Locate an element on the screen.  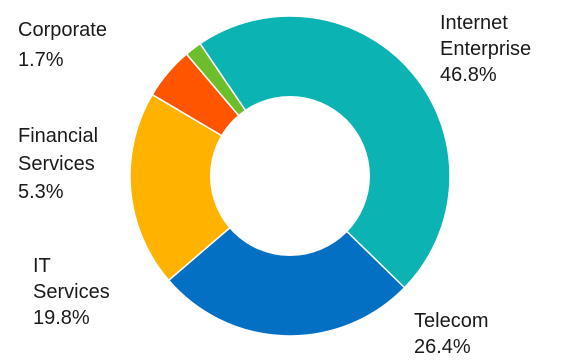
category-label-line: Internet is located at coordinates (474, 23).